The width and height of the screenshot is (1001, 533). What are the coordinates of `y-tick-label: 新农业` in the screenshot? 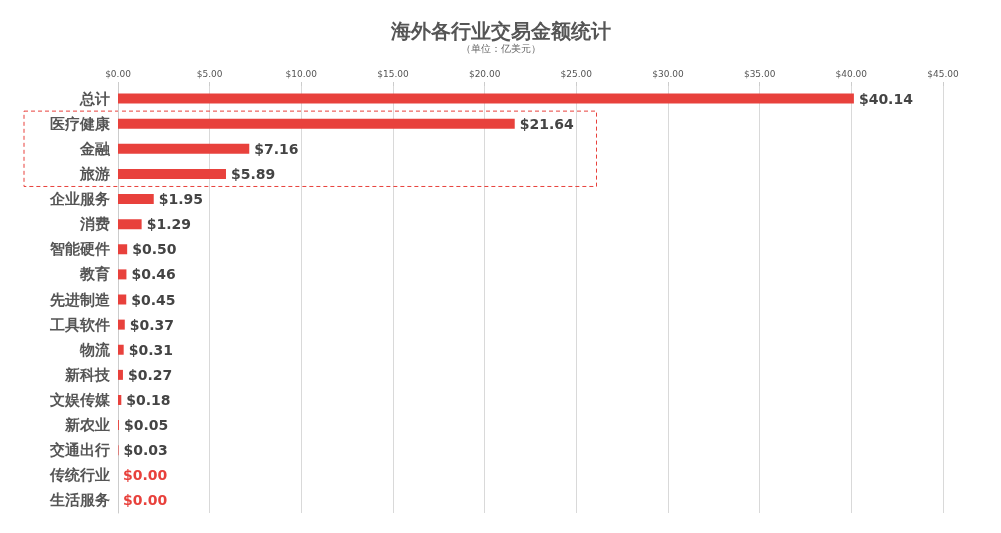 It's located at (87, 425).